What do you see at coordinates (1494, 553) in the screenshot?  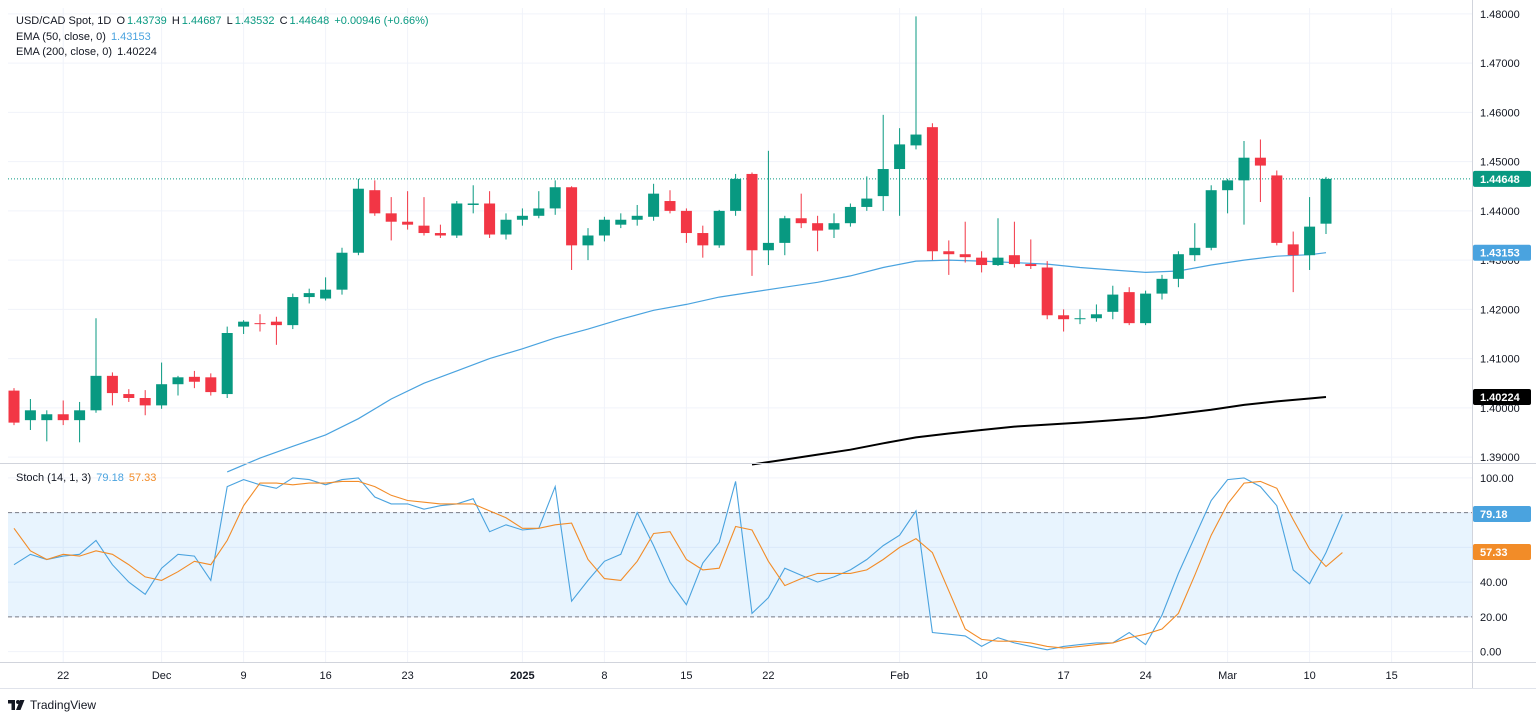 I see `stoch-d-tag-text: 57.33` at bounding box center [1494, 553].